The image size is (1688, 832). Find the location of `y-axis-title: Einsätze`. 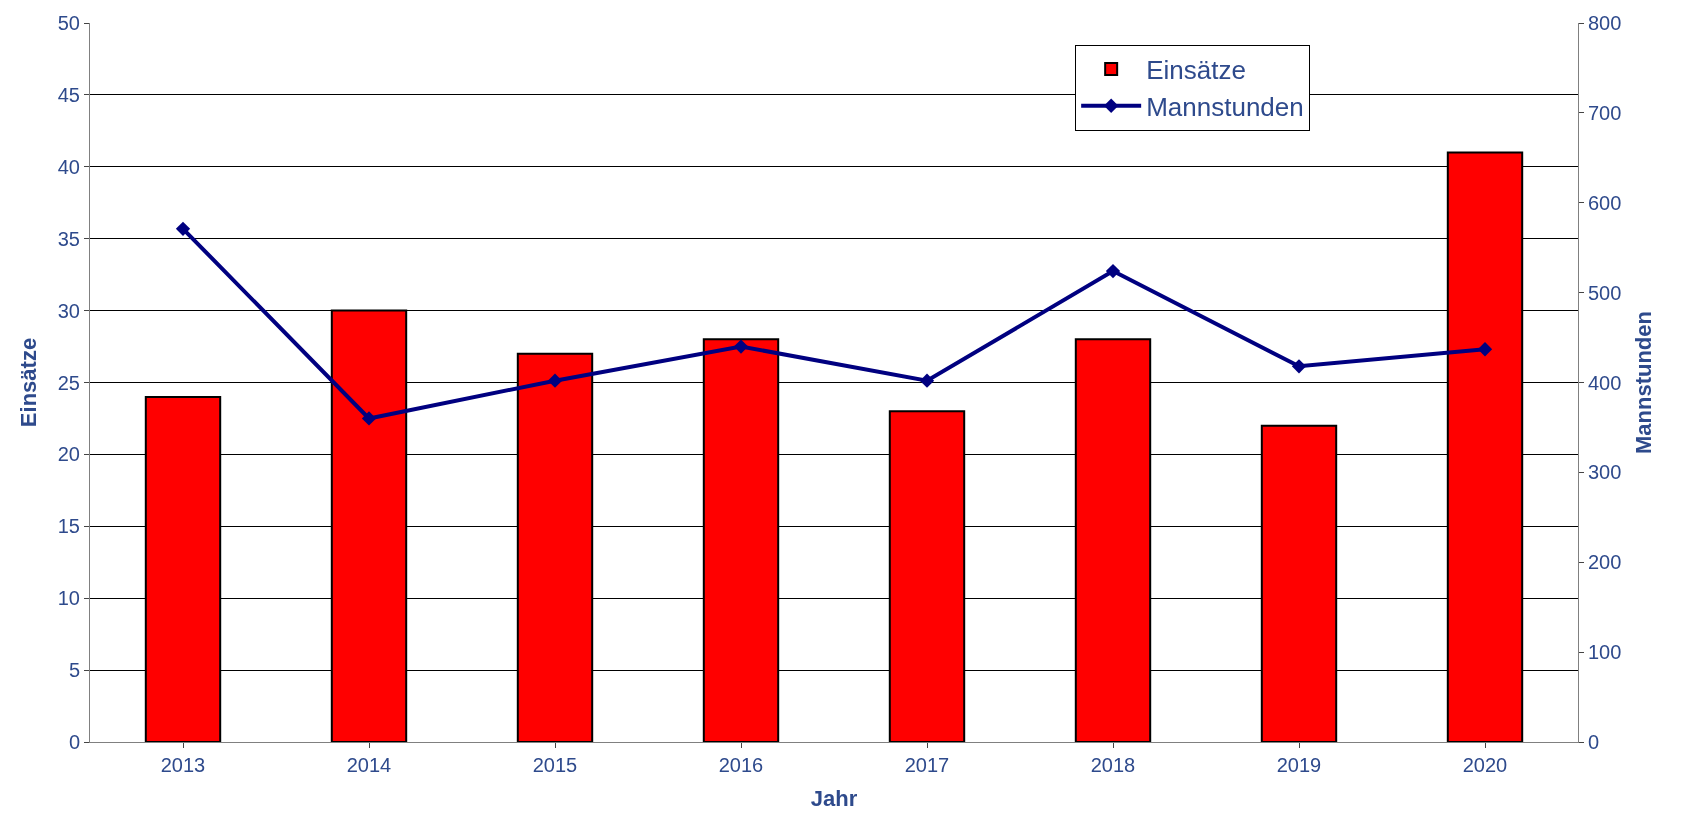

y-axis-title: Einsätze is located at coordinates (28, 382).